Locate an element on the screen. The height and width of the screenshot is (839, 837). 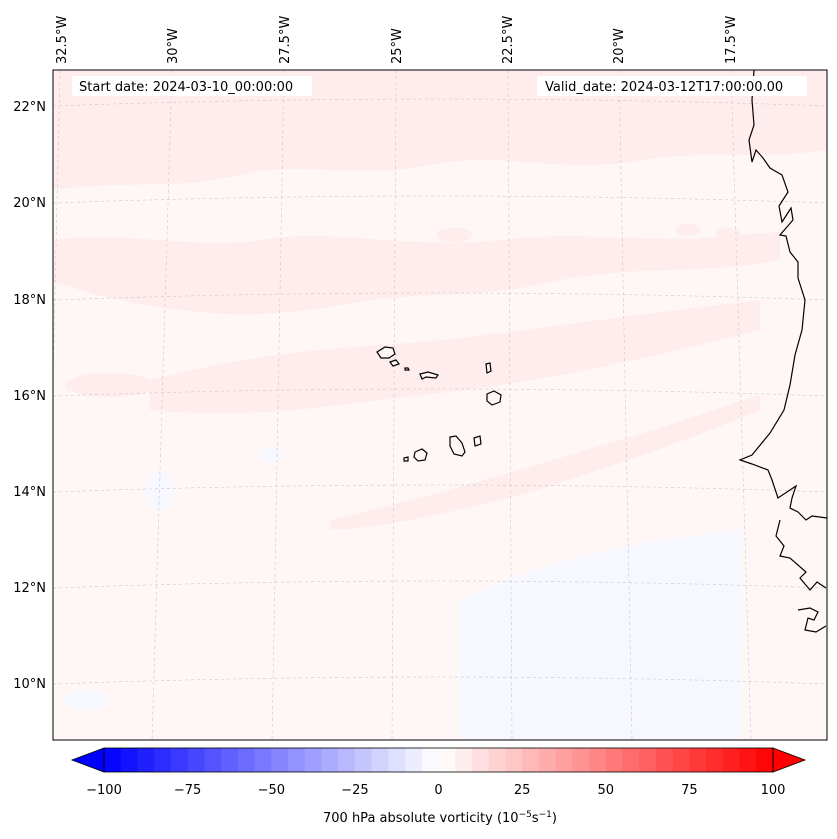
lon-label-27.5w: 27.5°W is located at coordinates (285, 40).